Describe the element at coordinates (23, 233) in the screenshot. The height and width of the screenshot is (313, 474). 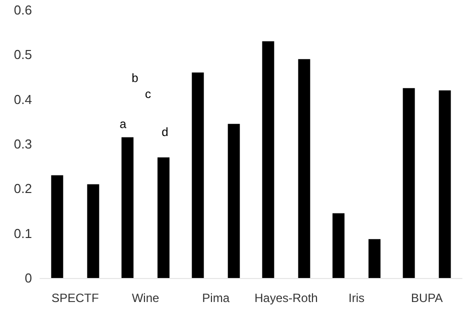
I see `y-tick-label: 0.1` at that location.